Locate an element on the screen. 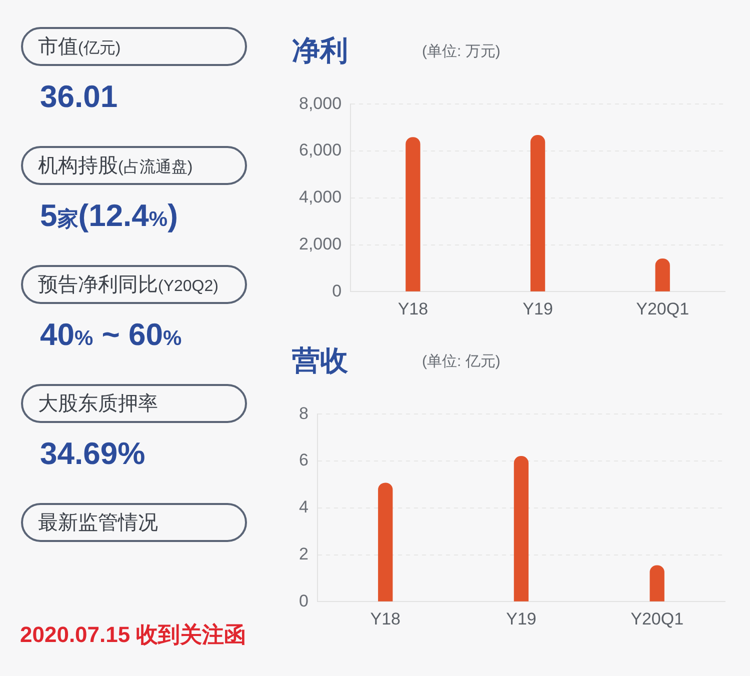 This screenshot has height=676, width=750. y-tick-label: 4 is located at coordinates (303, 507).